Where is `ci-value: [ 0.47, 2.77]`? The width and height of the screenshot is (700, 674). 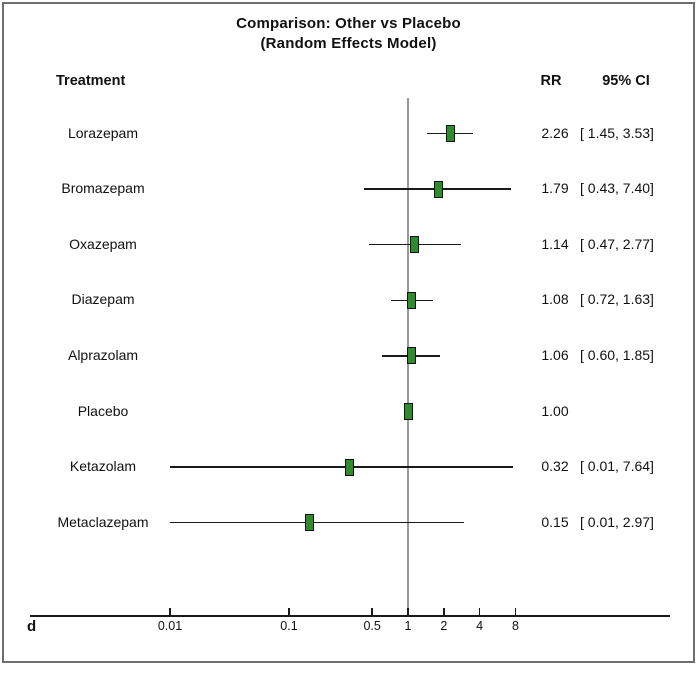 ci-value: [ 0.47, 2.77] is located at coordinates (617, 243).